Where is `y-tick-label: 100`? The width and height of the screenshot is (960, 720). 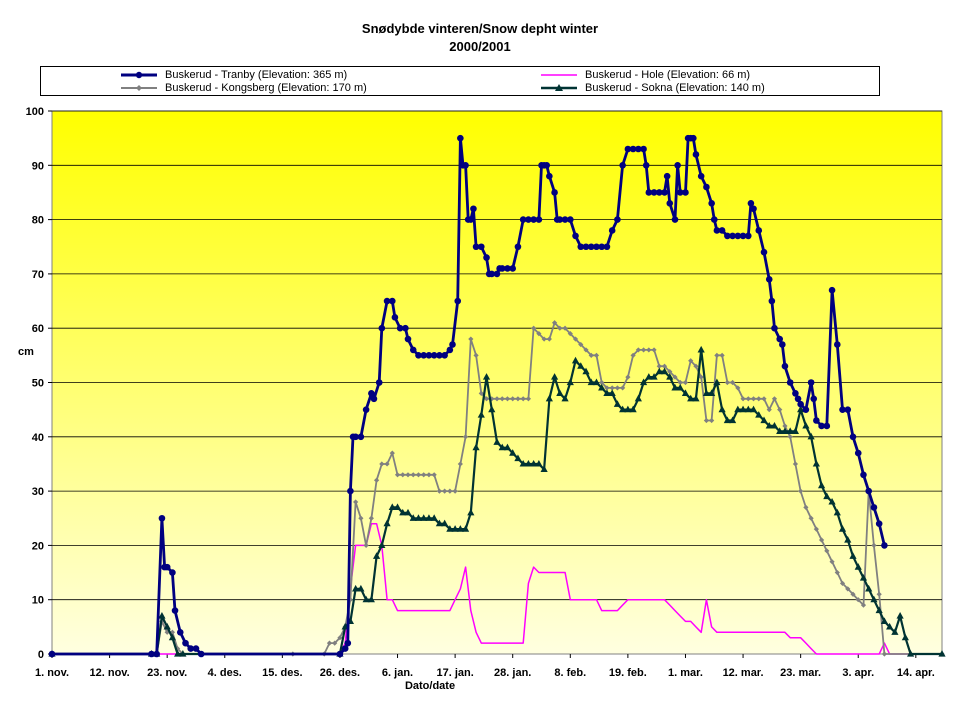 y-tick-label: 100 is located at coordinates (35, 112).